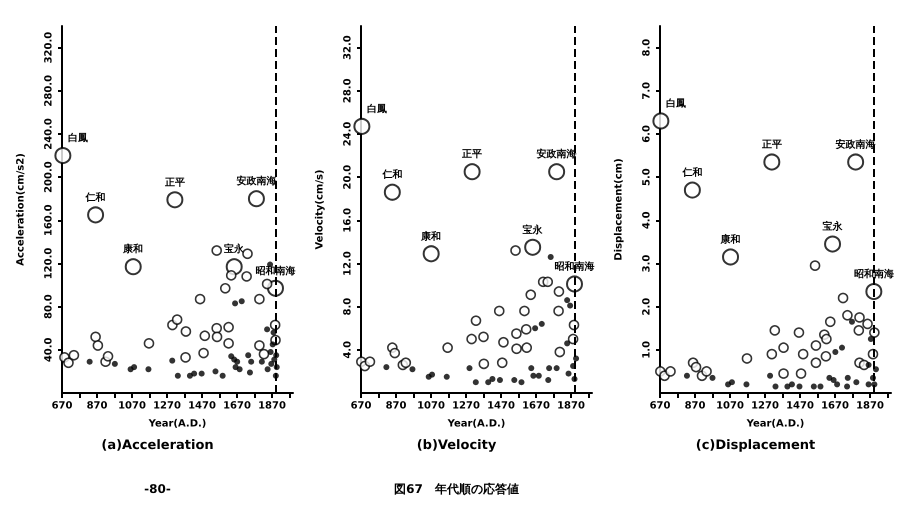 This screenshot has height=527, width=913. I want to click on y-tick-label: 20.0, so click(348, 177).